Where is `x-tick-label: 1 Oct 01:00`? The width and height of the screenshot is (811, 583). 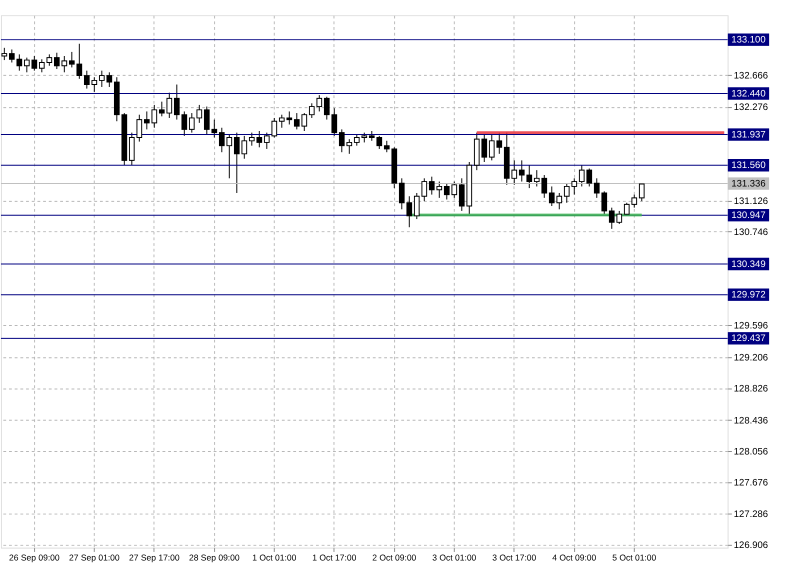
x-tick-label: 1 Oct 01:00 is located at coordinates (274, 557).